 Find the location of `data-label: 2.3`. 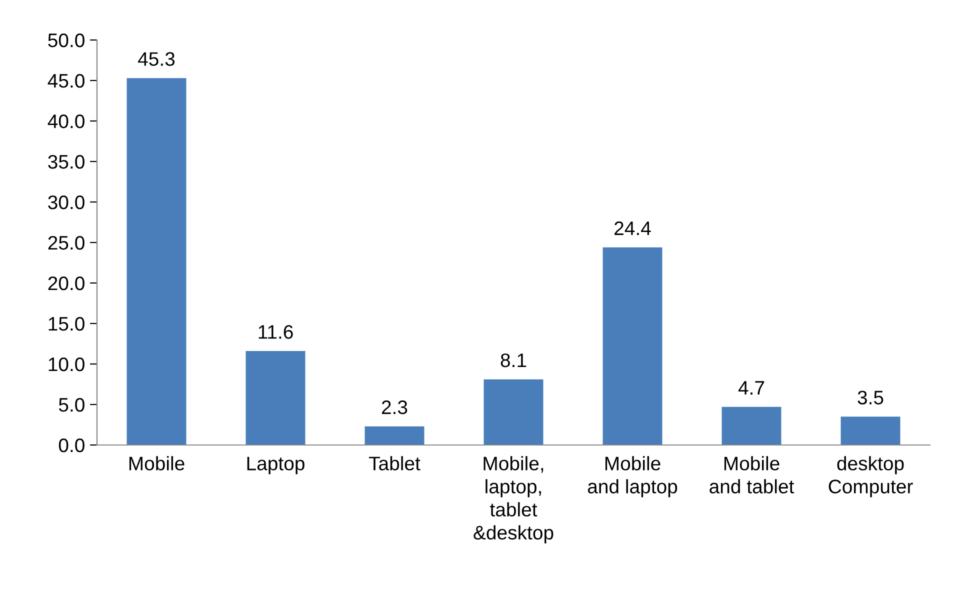

data-label: 2.3 is located at coordinates (395, 407).